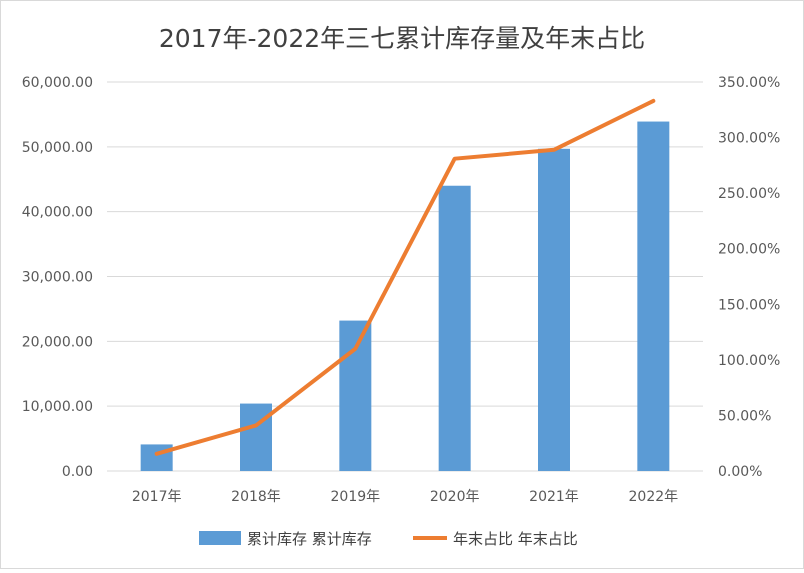  What do you see at coordinates (740, 472) in the screenshot?
I see `right-tick-label: 0.00%` at bounding box center [740, 472].